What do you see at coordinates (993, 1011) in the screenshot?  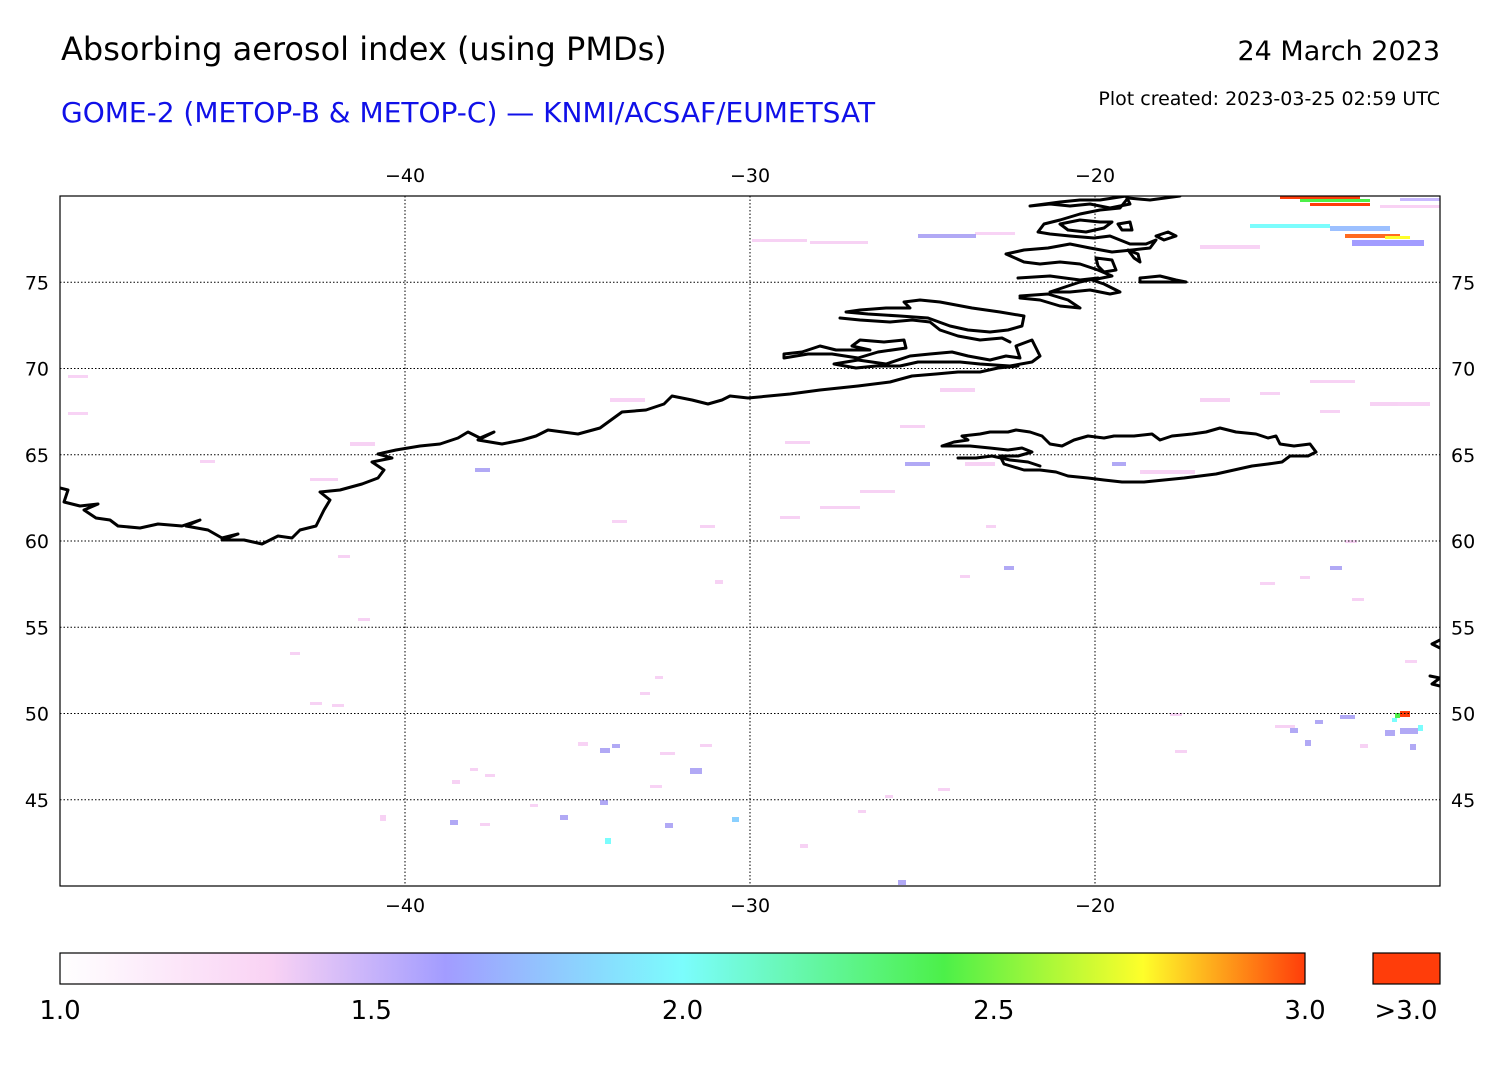 I see `colorbar-tick-label: 2.5` at bounding box center [993, 1011].